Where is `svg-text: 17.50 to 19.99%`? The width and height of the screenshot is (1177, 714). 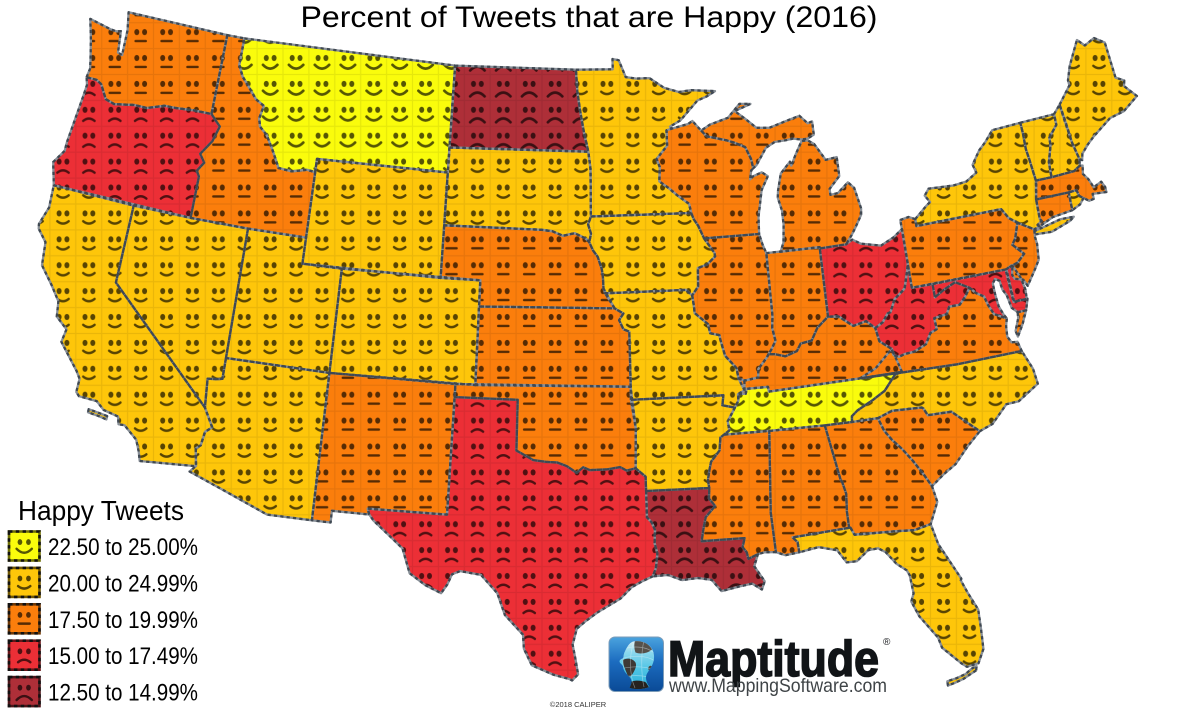
svg-text: 17.50 to 19.99% is located at coordinates (123, 620).